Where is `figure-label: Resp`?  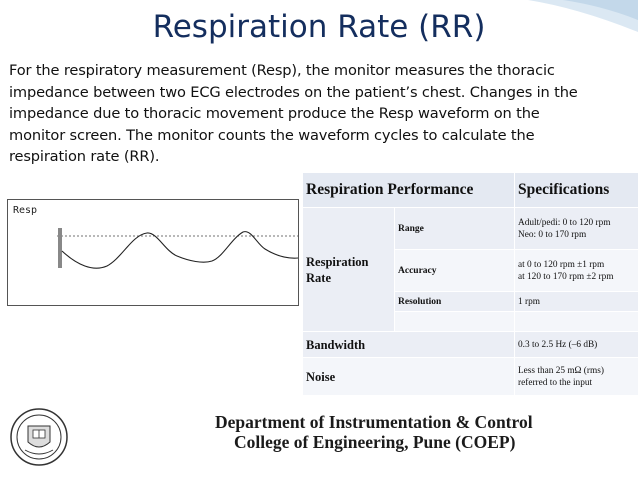 figure-label: Resp is located at coordinates (25, 210).